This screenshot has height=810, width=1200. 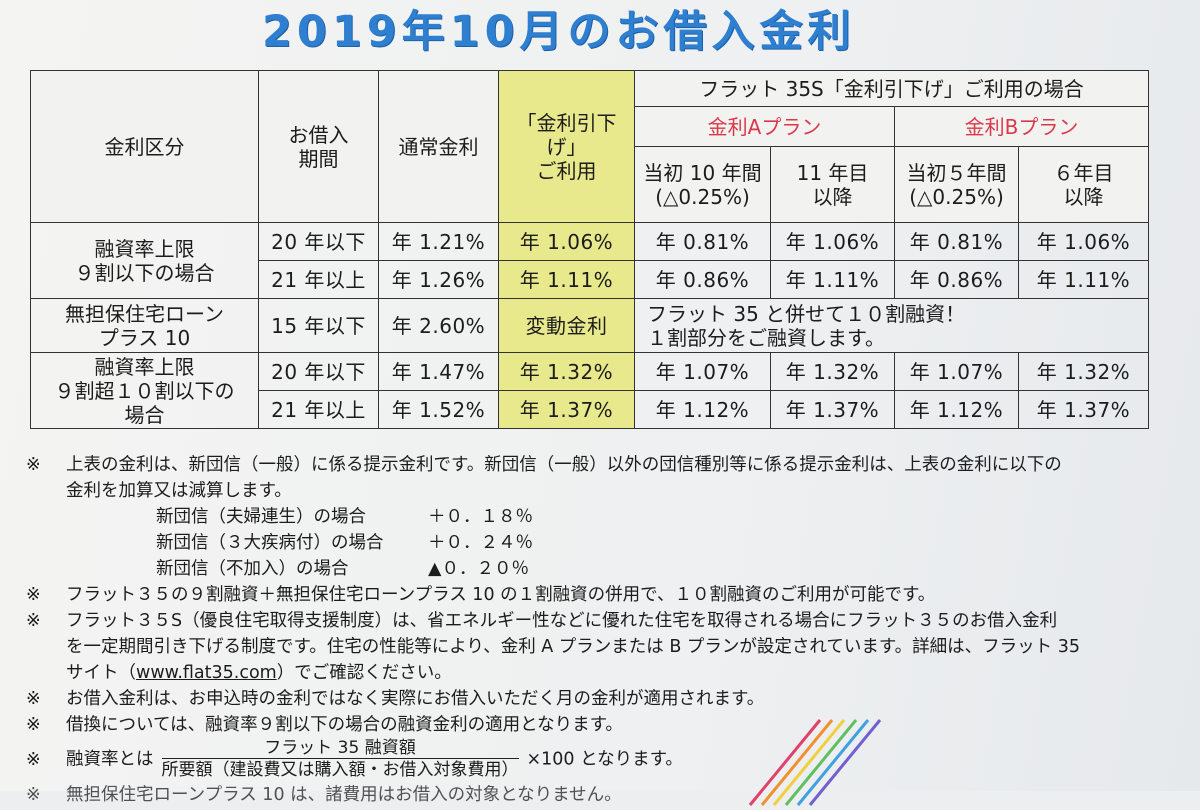 I want to click on plan-b-first-cell: 年 1.12%, so click(x=956, y=409).